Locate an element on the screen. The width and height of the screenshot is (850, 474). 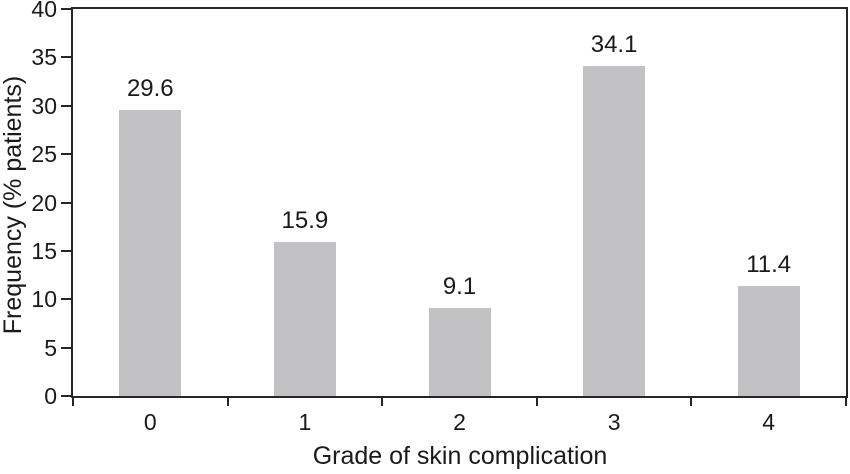
bar-value-label: 34.1 is located at coordinates (614, 45).